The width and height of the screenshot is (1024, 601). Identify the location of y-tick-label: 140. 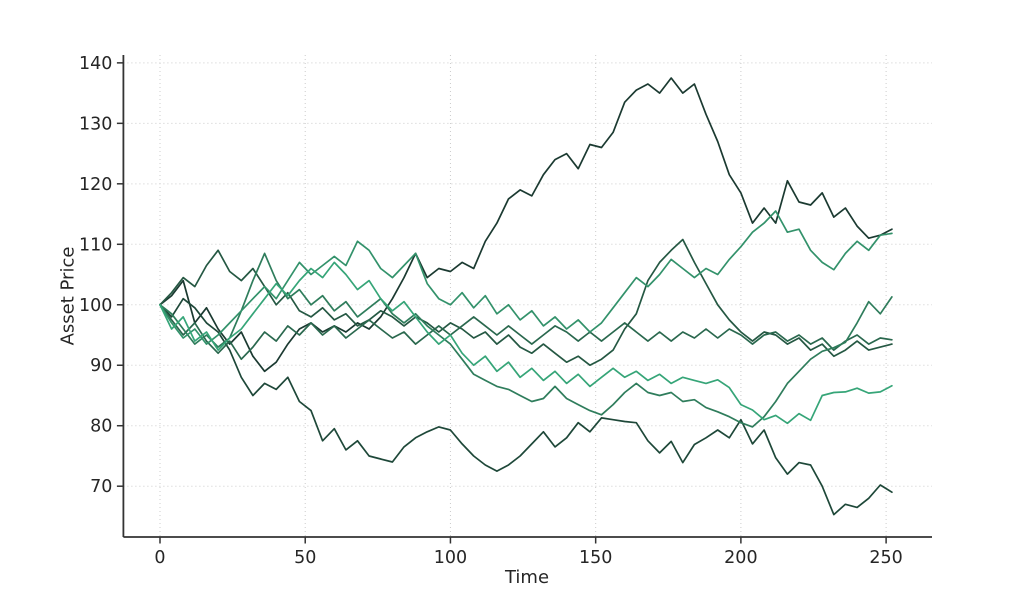
(95, 64).